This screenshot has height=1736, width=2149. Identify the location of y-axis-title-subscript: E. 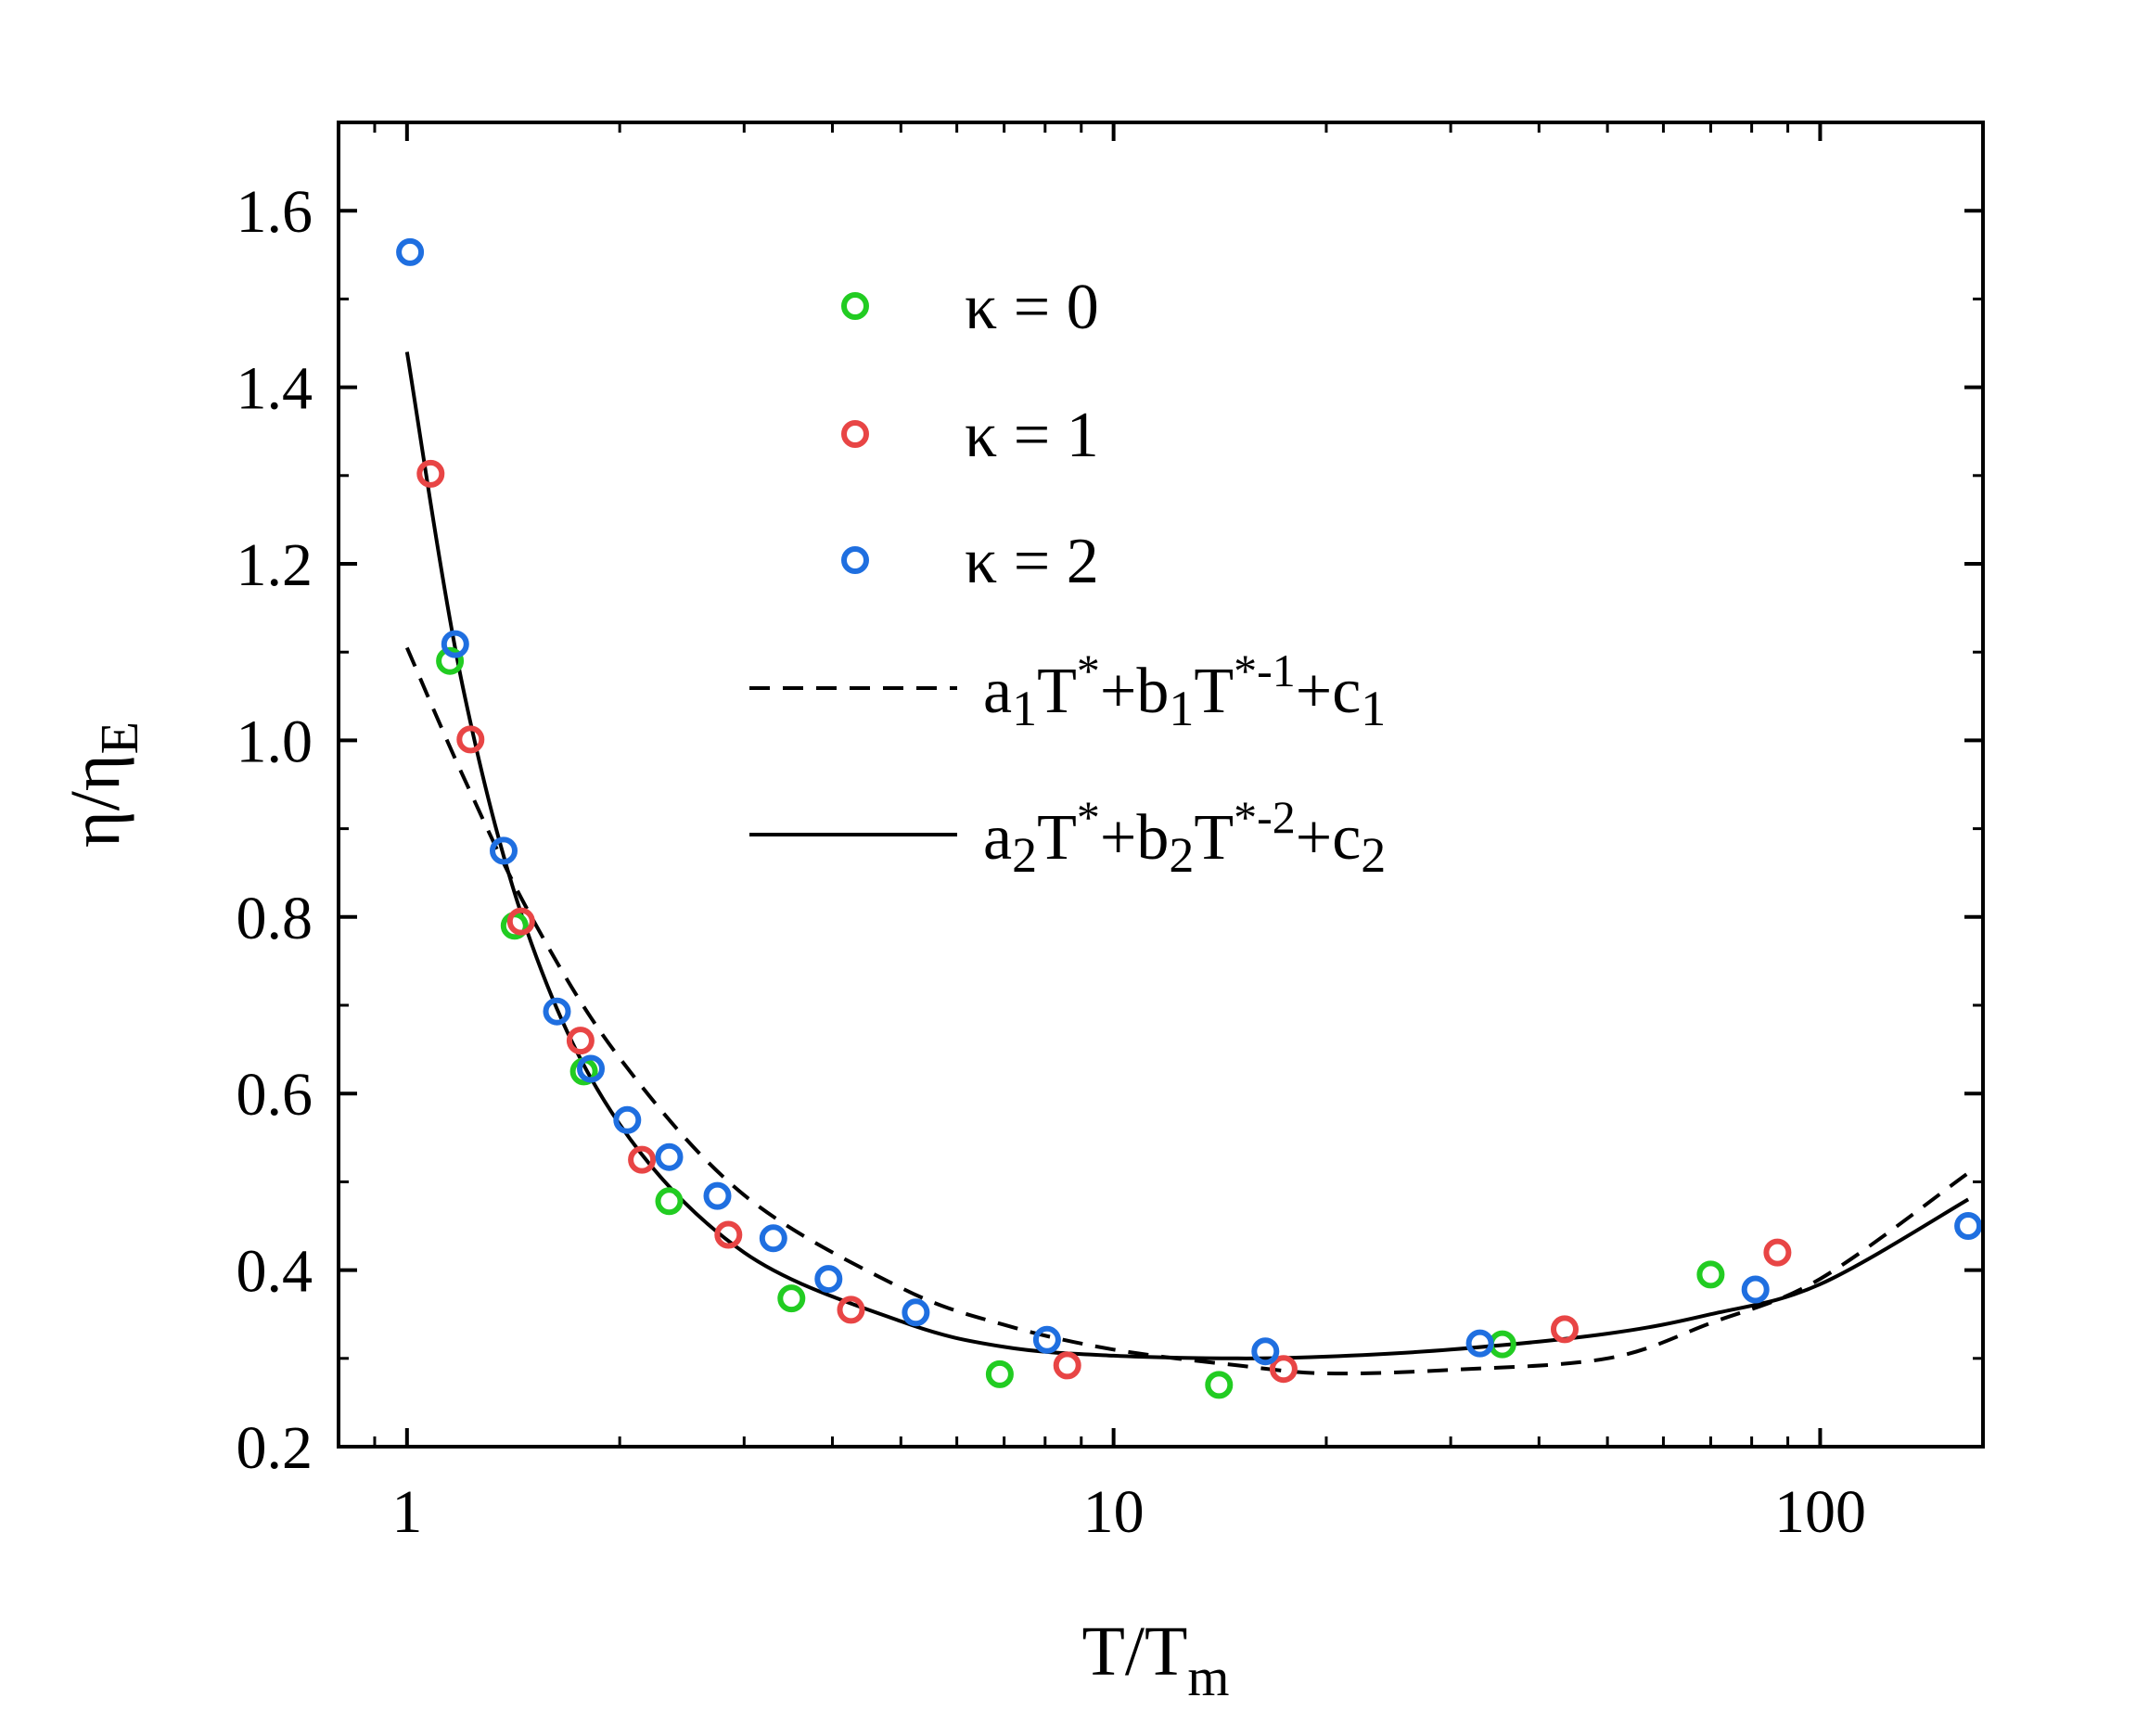
(119, 737).